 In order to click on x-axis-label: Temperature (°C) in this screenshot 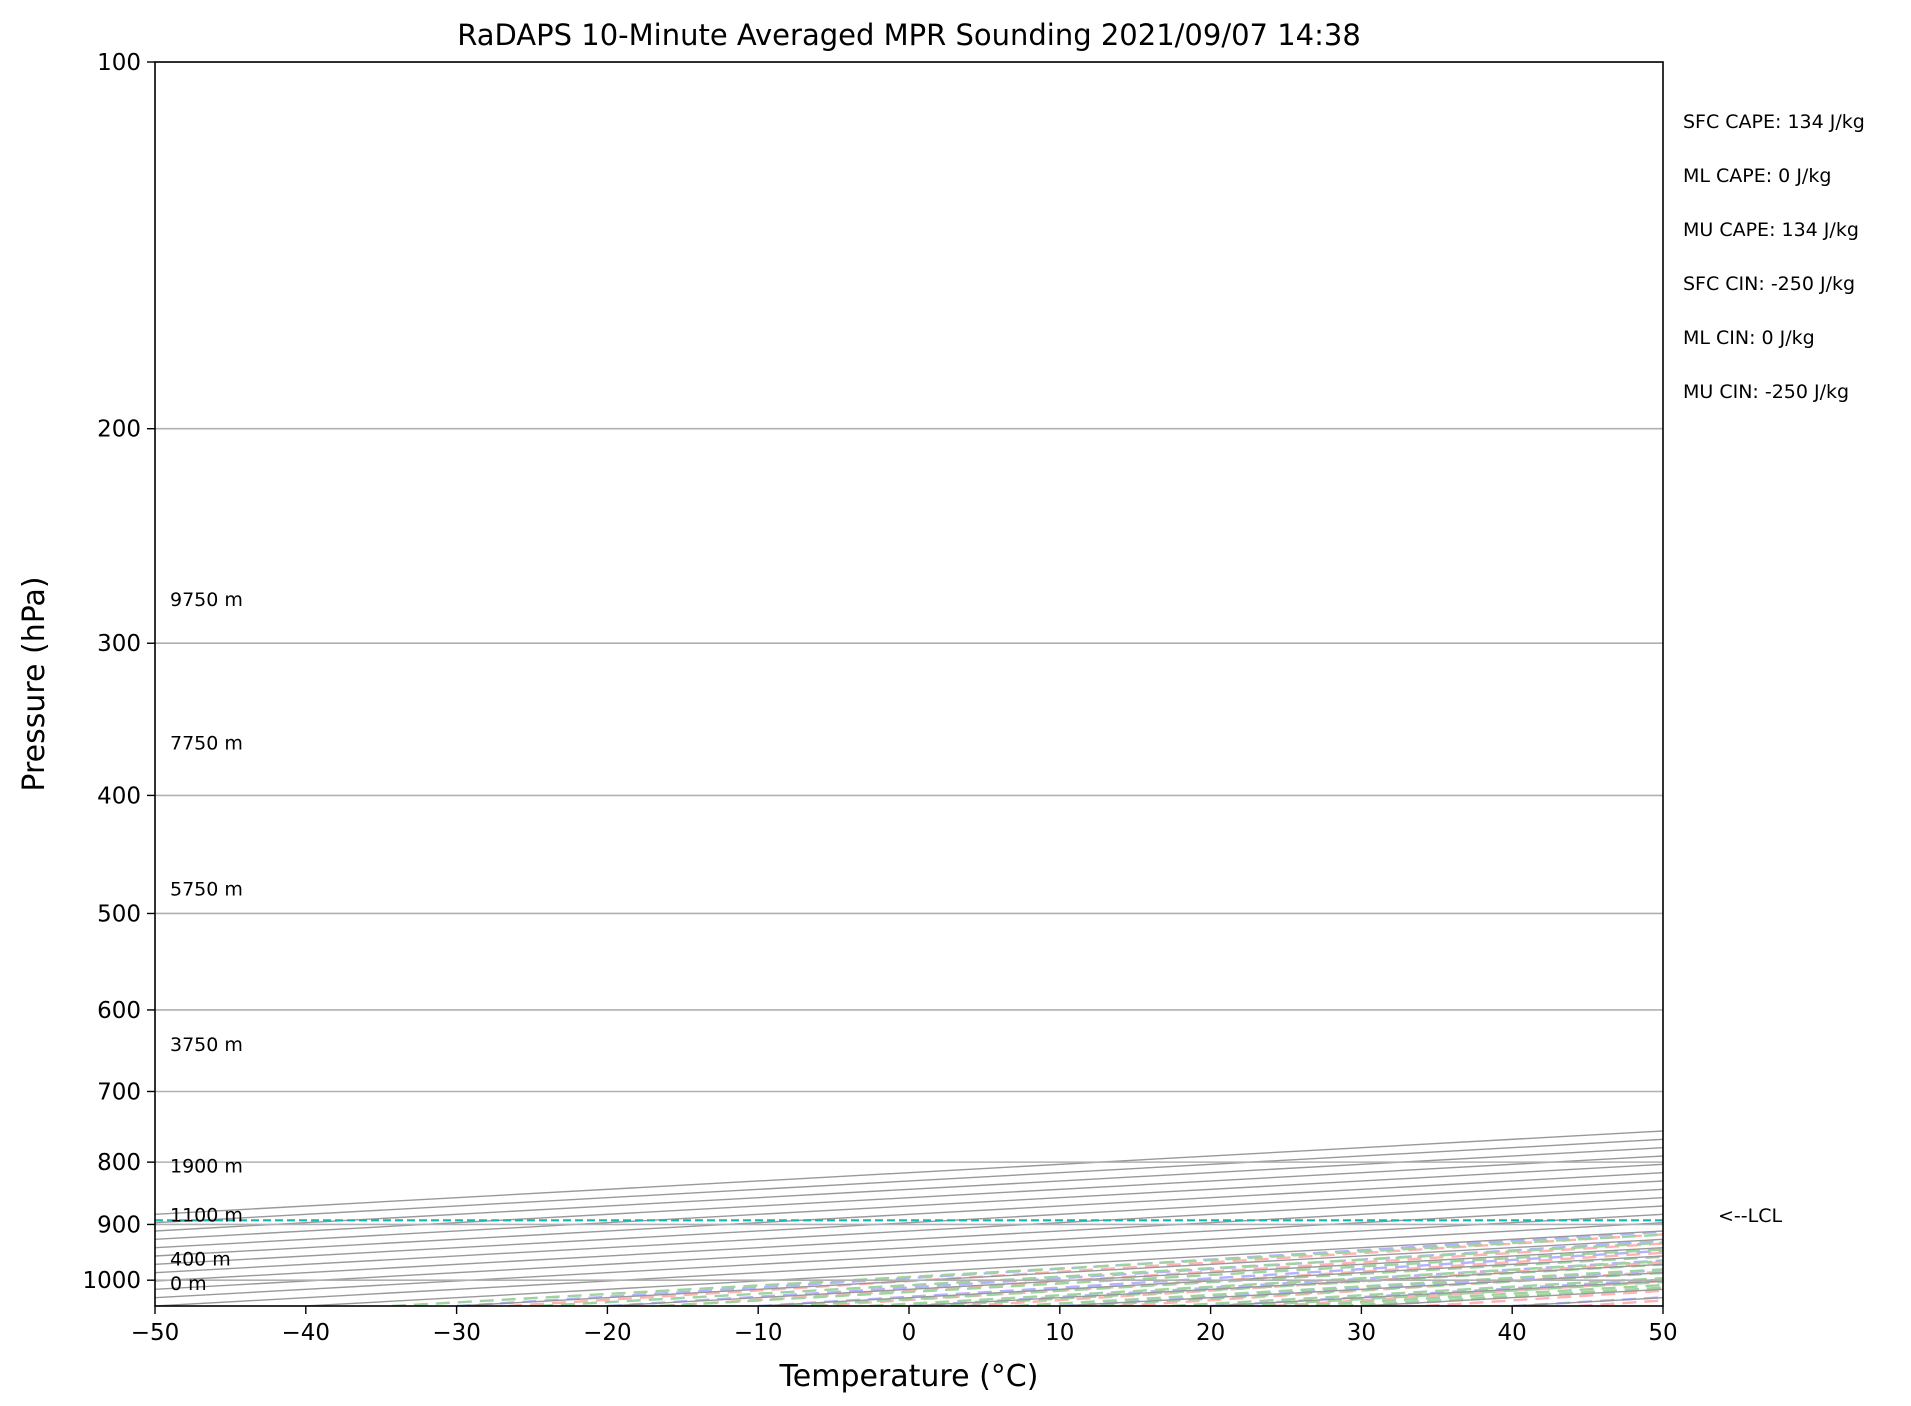, I will do `click(909, 1376)`.